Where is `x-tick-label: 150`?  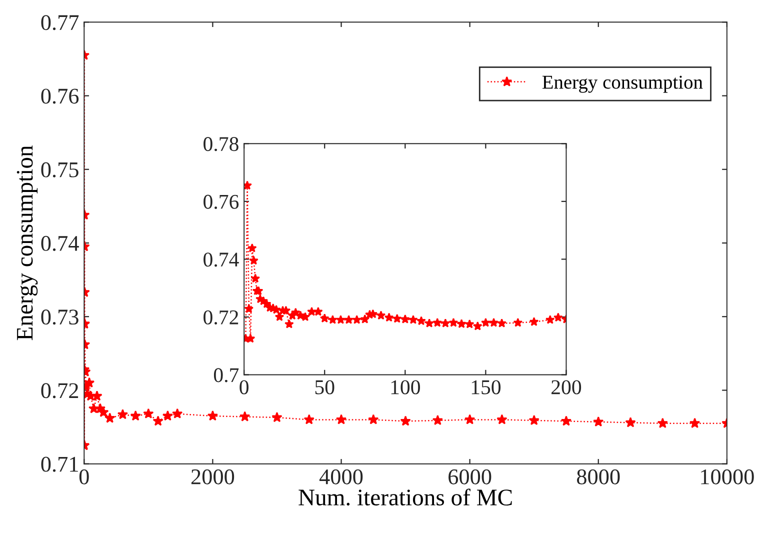
x-tick-label: 150 is located at coordinates (486, 387).